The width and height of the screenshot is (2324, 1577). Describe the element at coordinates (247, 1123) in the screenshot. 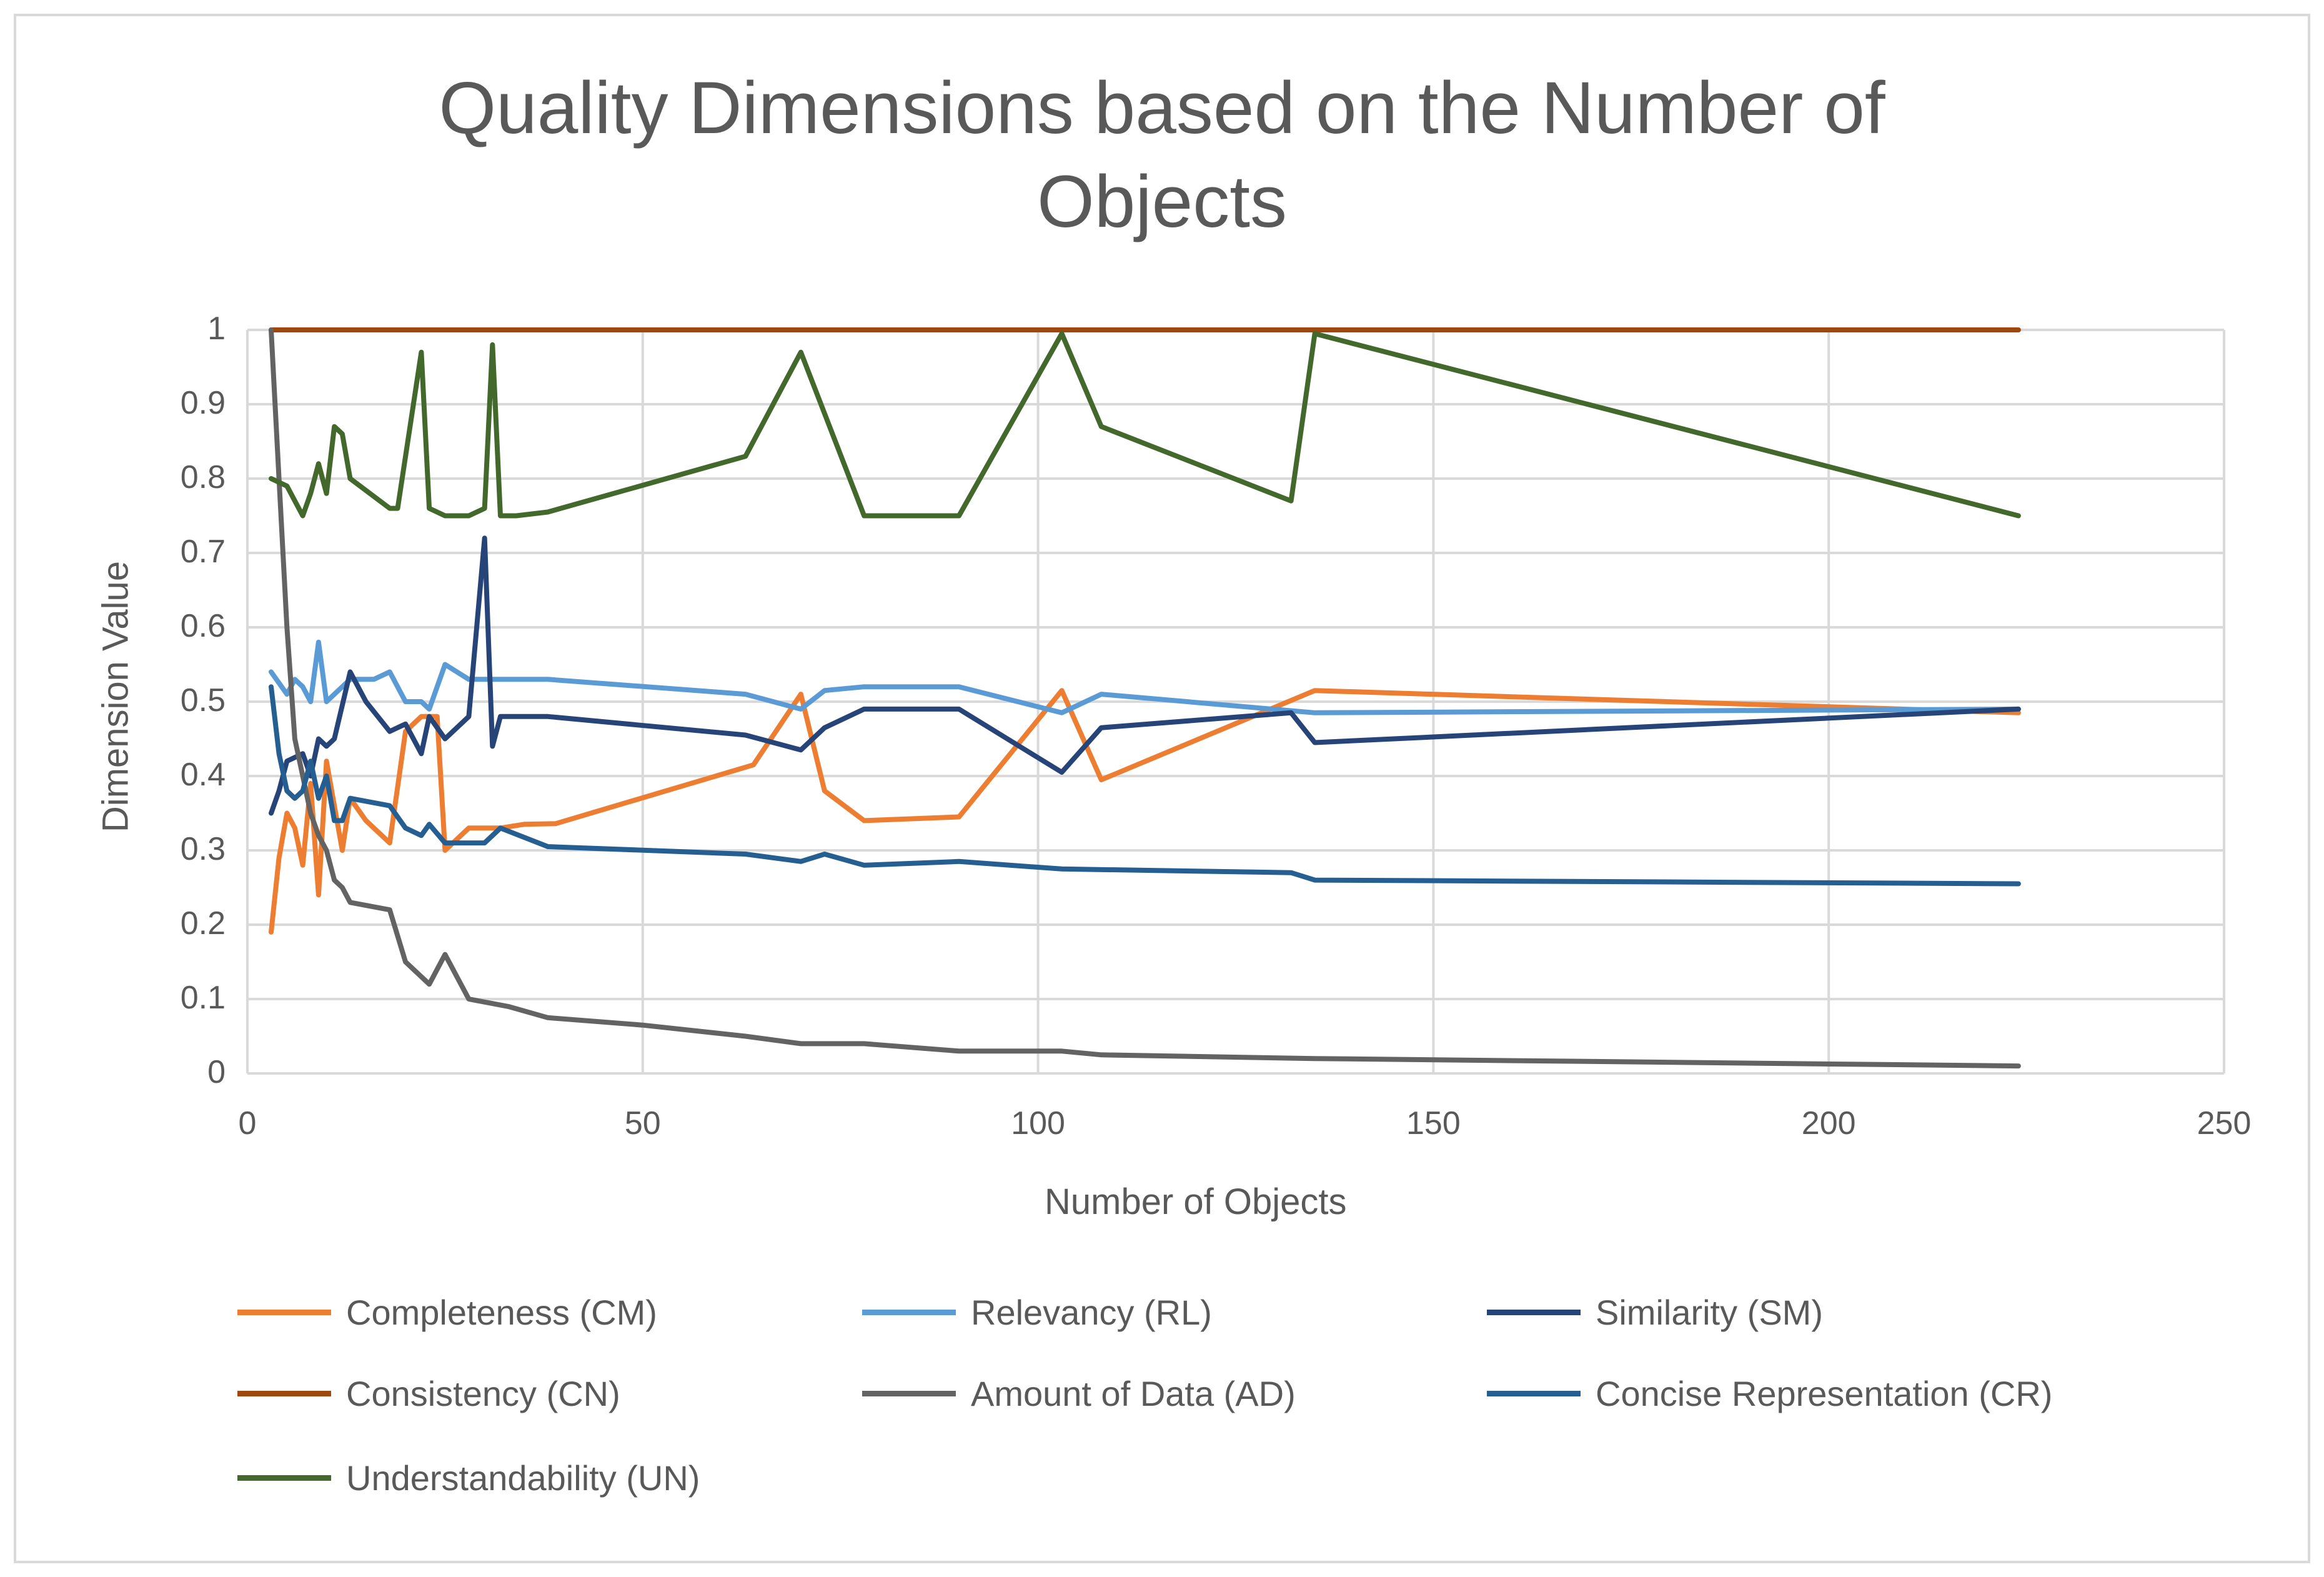

I see `x-tick-label-0: 0` at that location.